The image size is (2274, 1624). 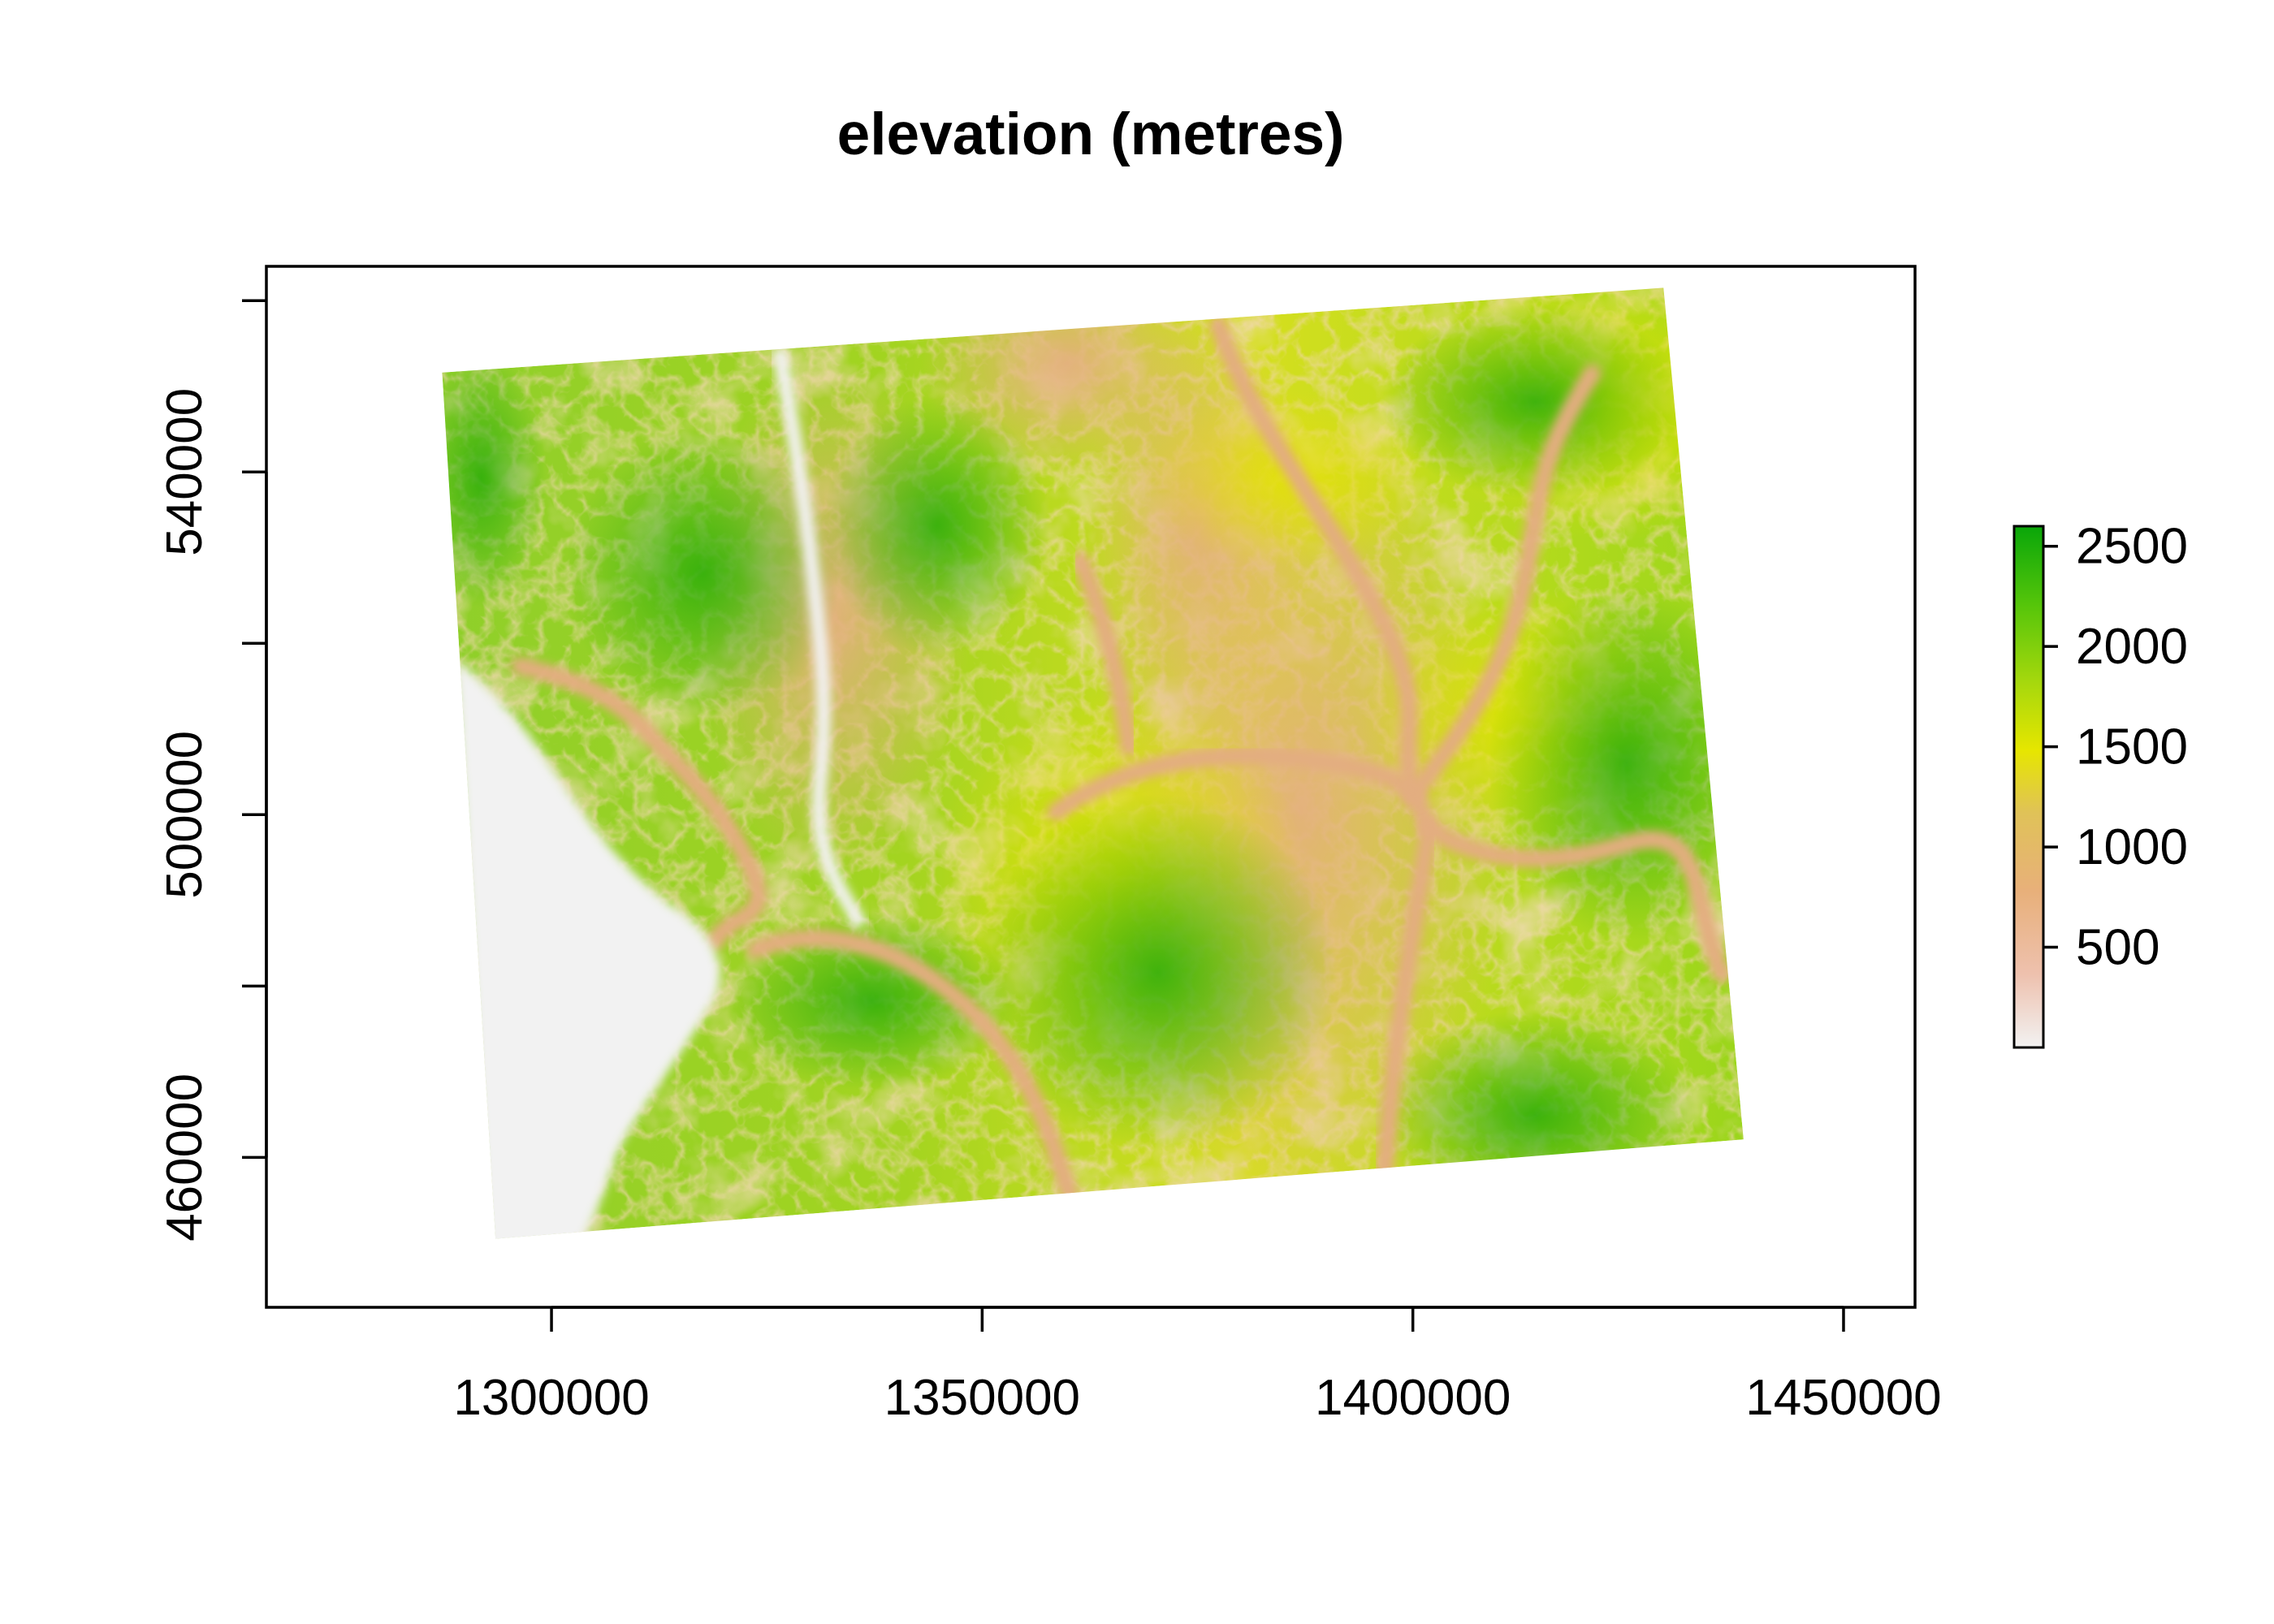 What do you see at coordinates (820, 639) in the screenshot?
I see `main-river` at bounding box center [820, 639].